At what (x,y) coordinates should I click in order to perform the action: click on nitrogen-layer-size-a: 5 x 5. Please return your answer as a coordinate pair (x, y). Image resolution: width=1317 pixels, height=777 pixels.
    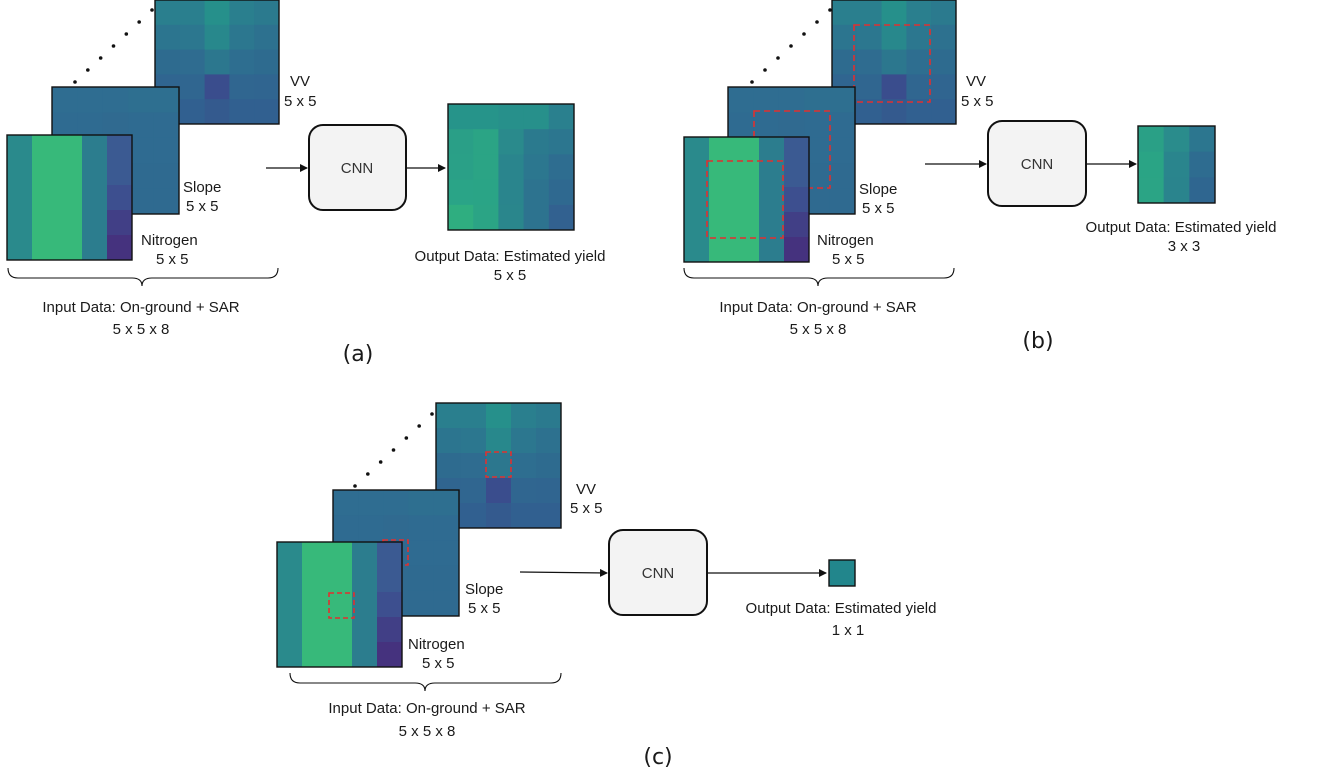
    Looking at the image, I should click on (172, 259).